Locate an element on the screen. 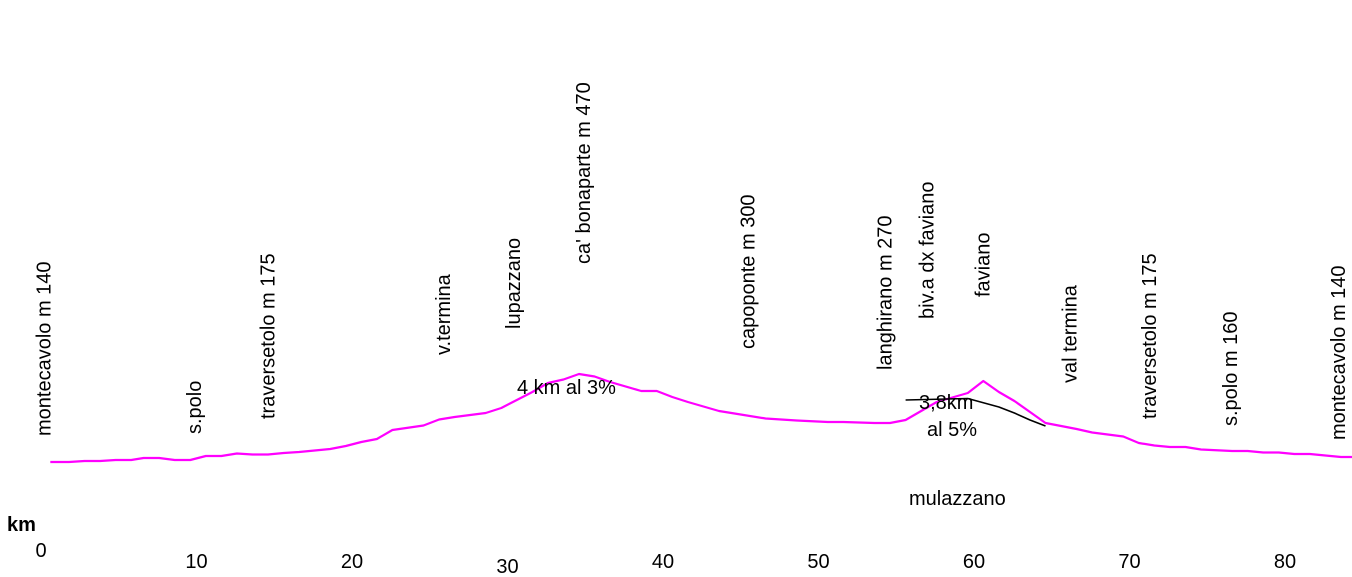  x-tick-label: 70 is located at coordinates (1129, 562).